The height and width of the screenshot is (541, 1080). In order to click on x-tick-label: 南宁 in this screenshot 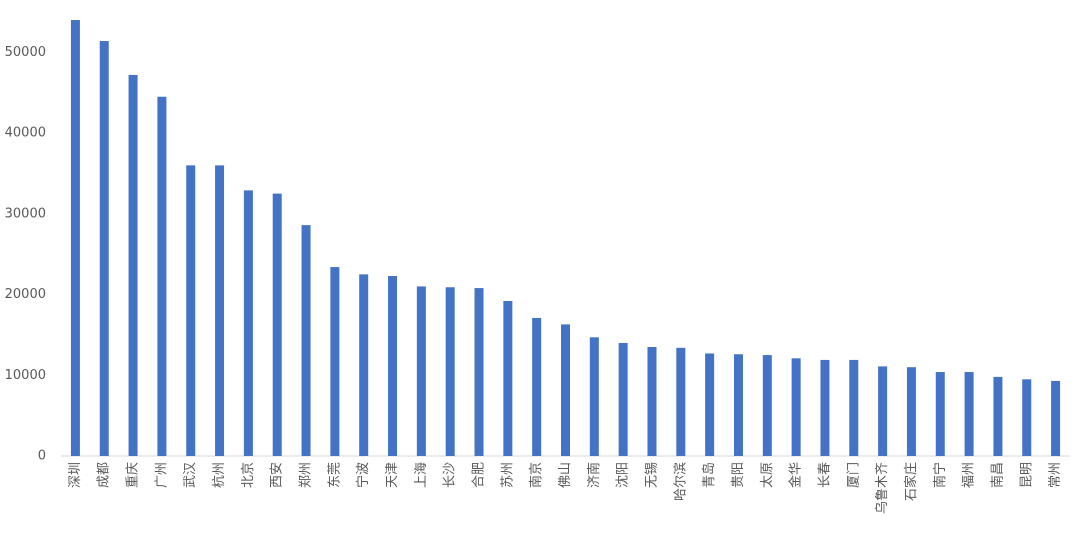, I will do `click(940, 475)`.